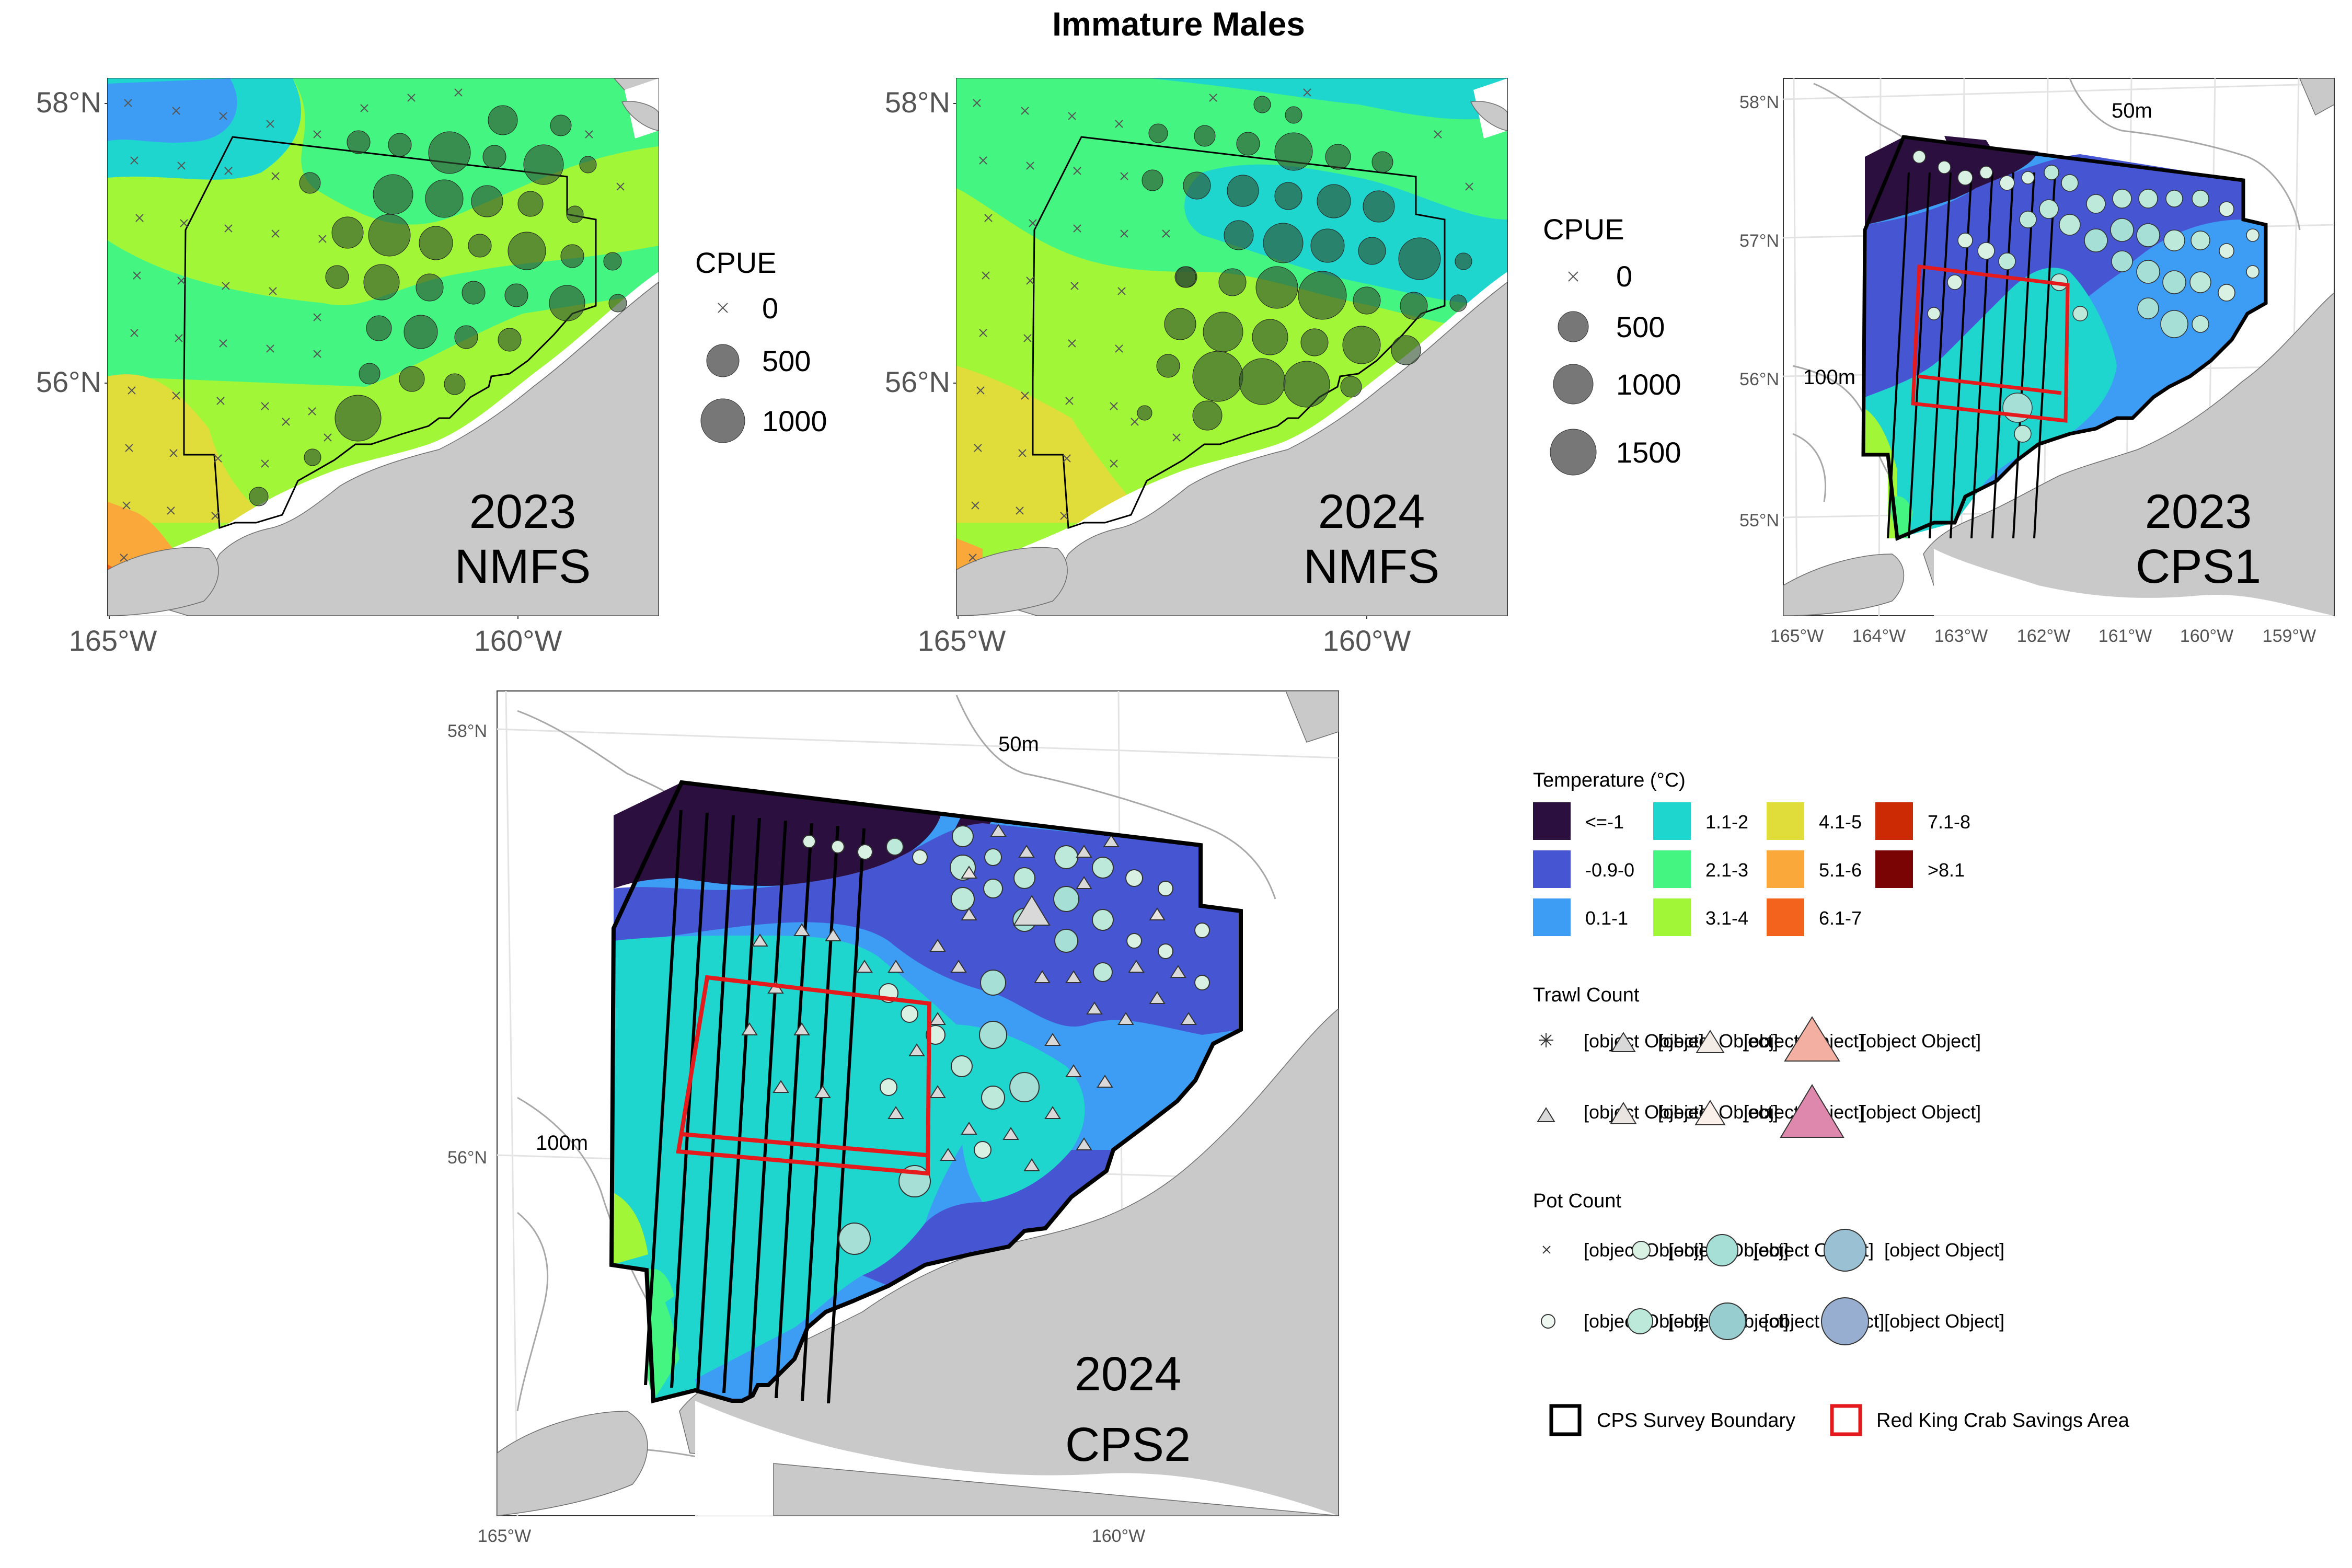  What do you see at coordinates (1128, 1444) in the screenshot?
I see `map-survey-label-2024-cps2: CPS2` at bounding box center [1128, 1444].